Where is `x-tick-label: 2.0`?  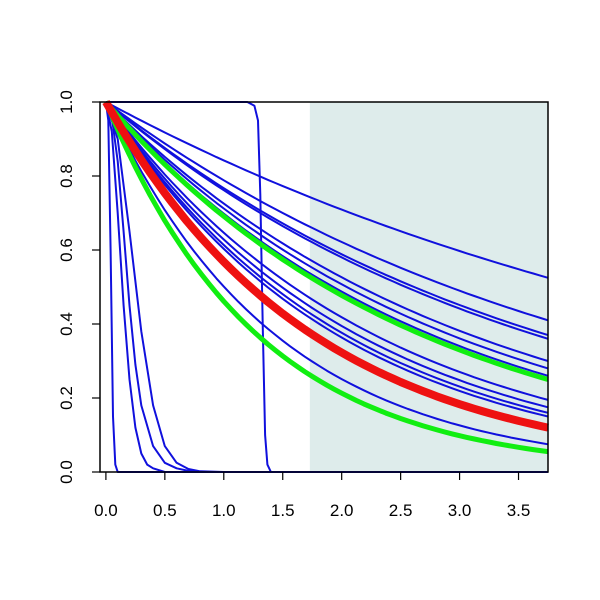 x-tick-label: 2.0 is located at coordinates (342, 510).